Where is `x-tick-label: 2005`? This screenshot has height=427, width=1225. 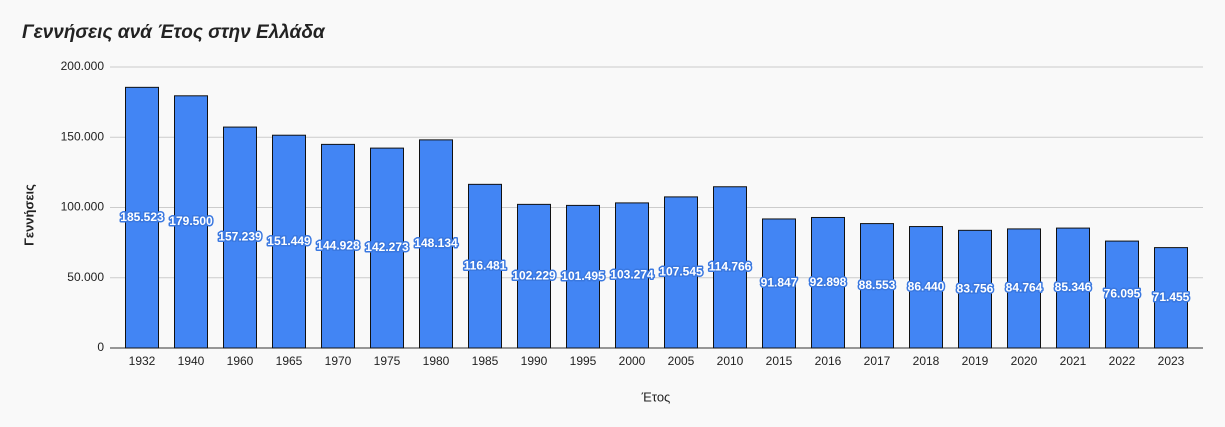
x-tick-label: 2005 is located at coordinates (681, 361).